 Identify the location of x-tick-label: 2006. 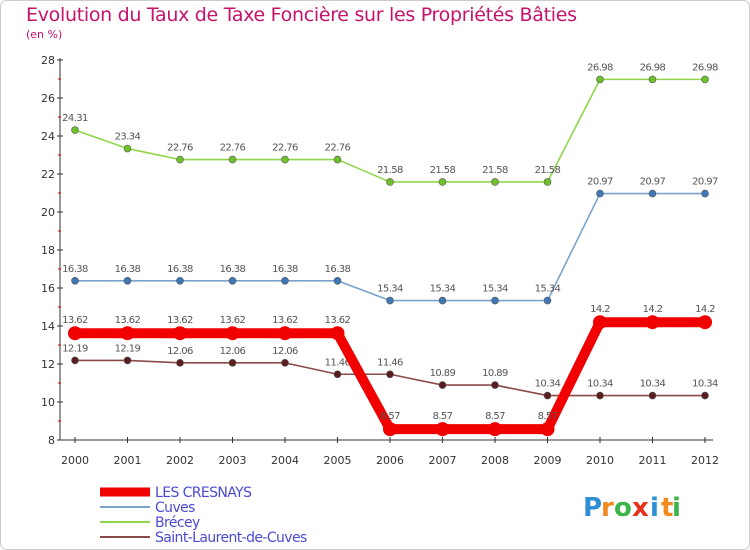
(390, 460).